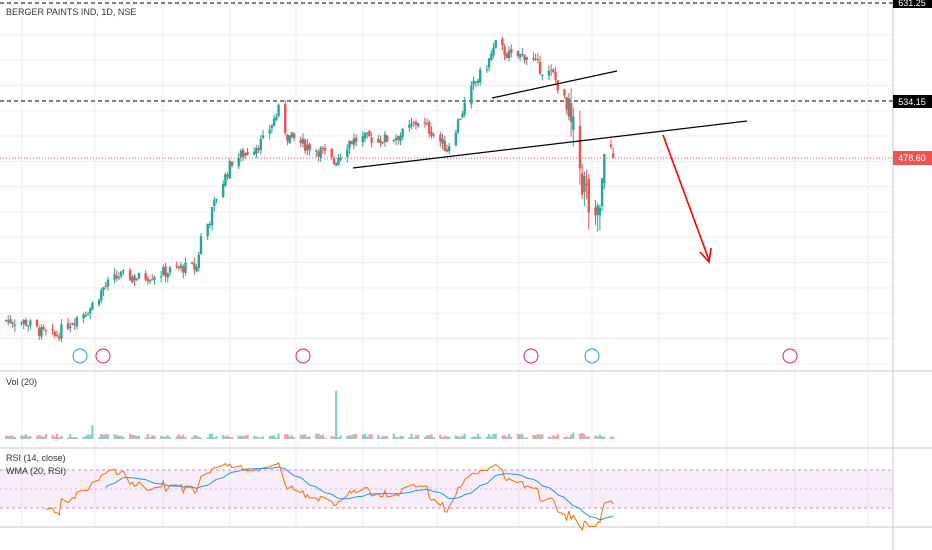 The width and height of the screenshot is (932, 550). Describe the element at coordinates (554, 84) in the screenshot. I see `neckline-trendline` at that location.